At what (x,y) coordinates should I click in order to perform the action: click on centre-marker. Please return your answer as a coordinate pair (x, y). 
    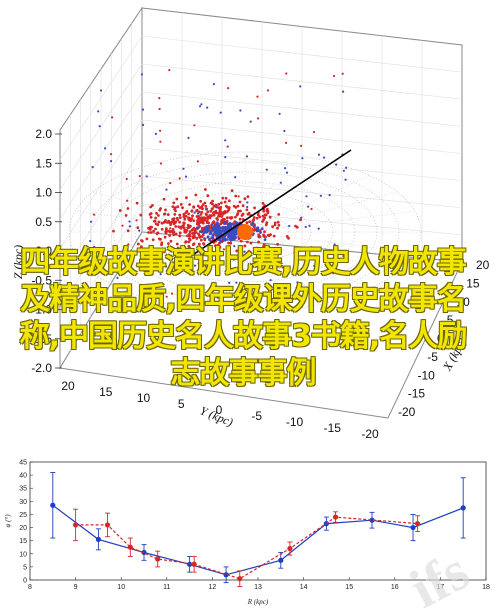
    Looking at the image, I should click on (245, 232).